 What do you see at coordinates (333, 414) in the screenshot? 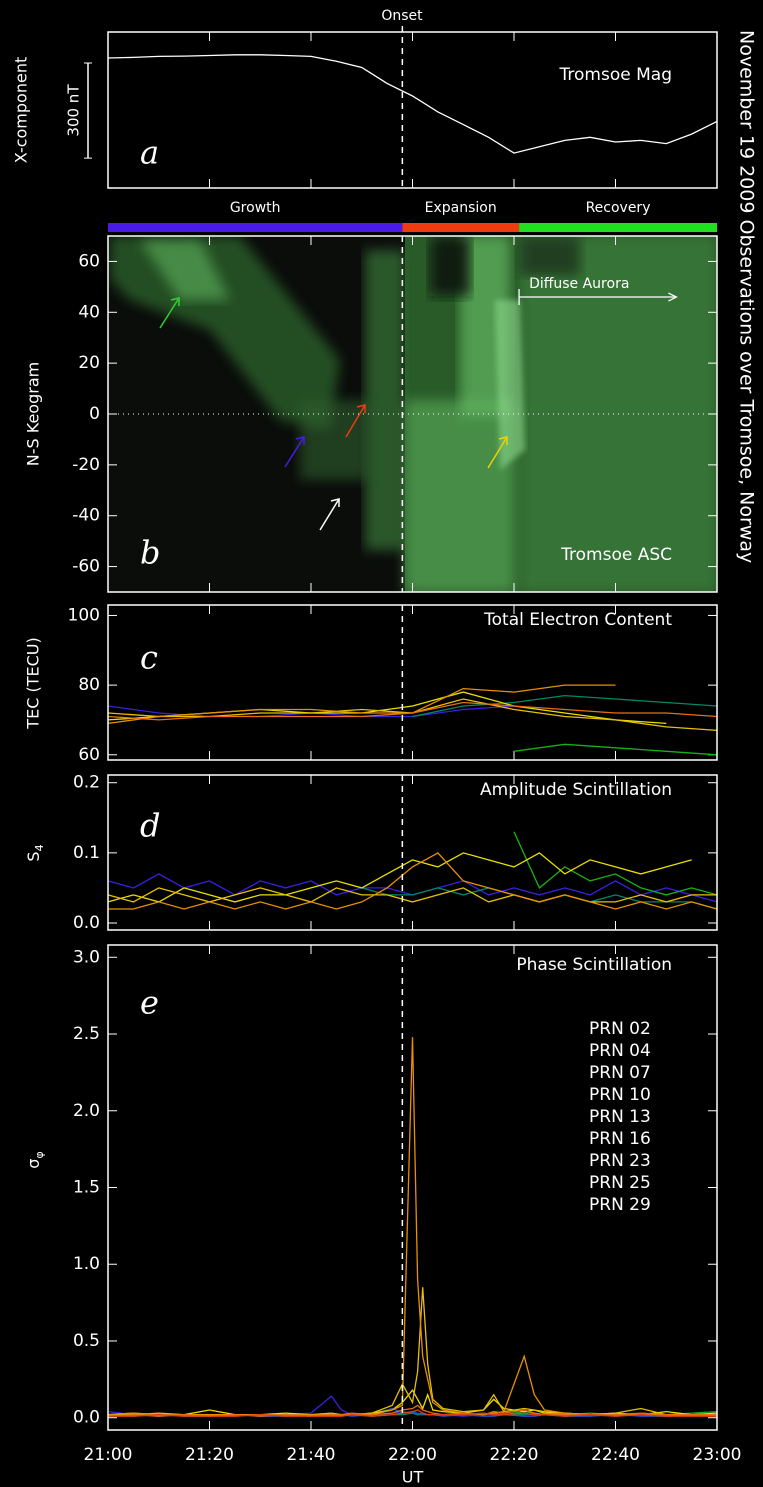
I see `keogram-arrows` at bounding box center [333, 414].